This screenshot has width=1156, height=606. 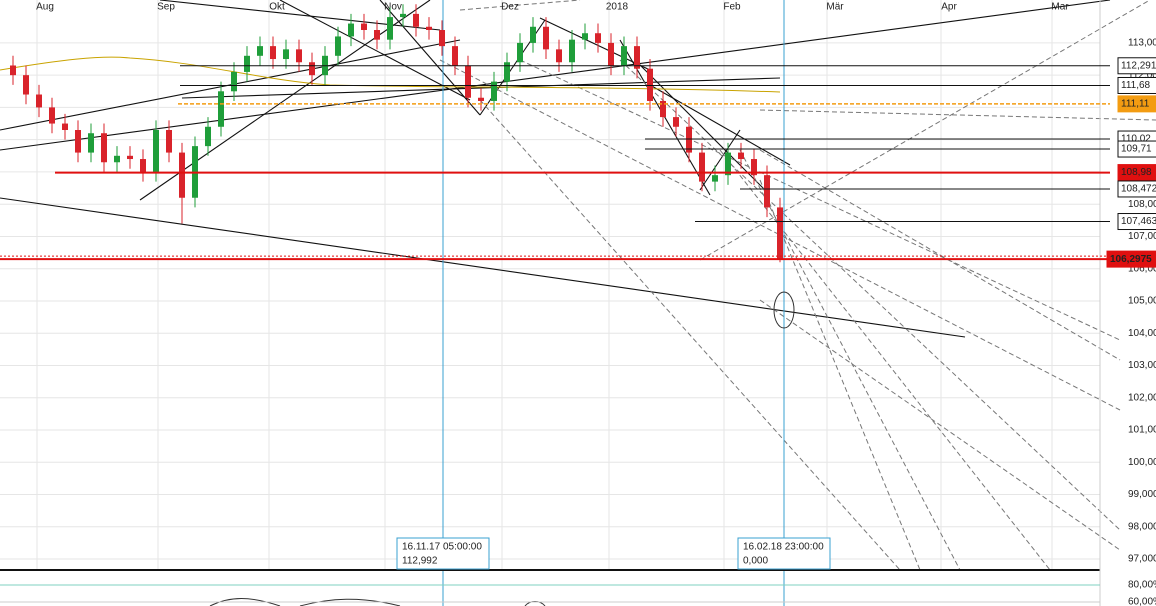 What do you see at coordinates (45, 7) in the screenshot?
I see `x-tick-label: Aug` at bounding box center [45, 7].